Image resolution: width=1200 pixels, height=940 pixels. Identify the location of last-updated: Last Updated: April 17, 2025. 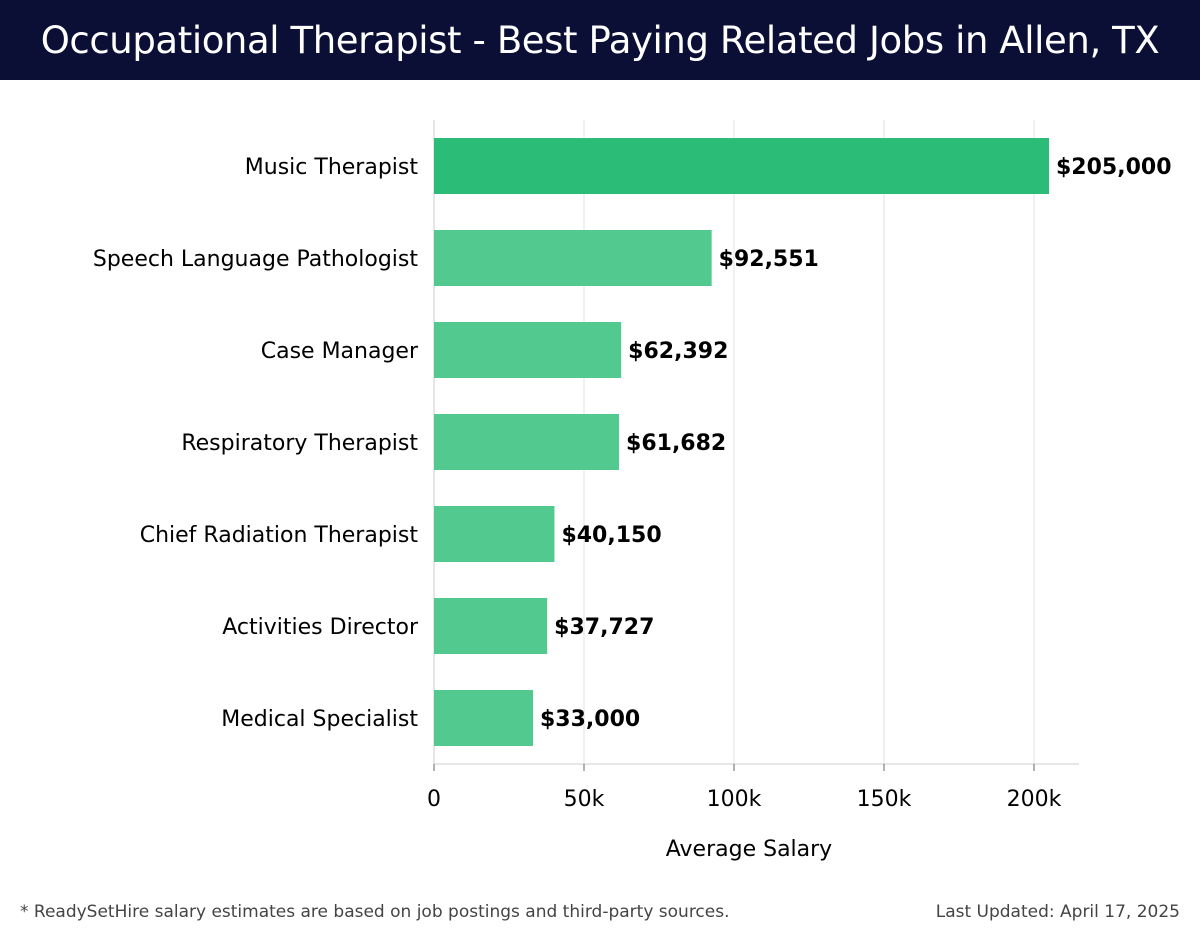
(1057, 912).